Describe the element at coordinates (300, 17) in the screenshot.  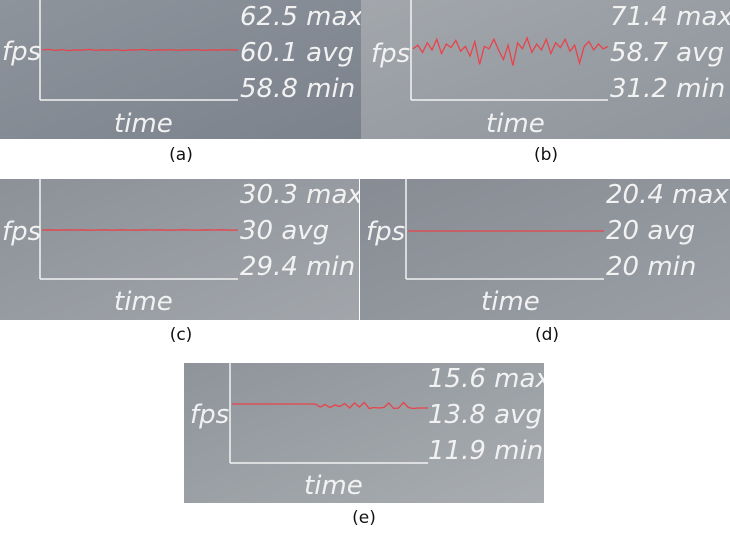
I see `max-fps-label: 62.5 max` at that location.